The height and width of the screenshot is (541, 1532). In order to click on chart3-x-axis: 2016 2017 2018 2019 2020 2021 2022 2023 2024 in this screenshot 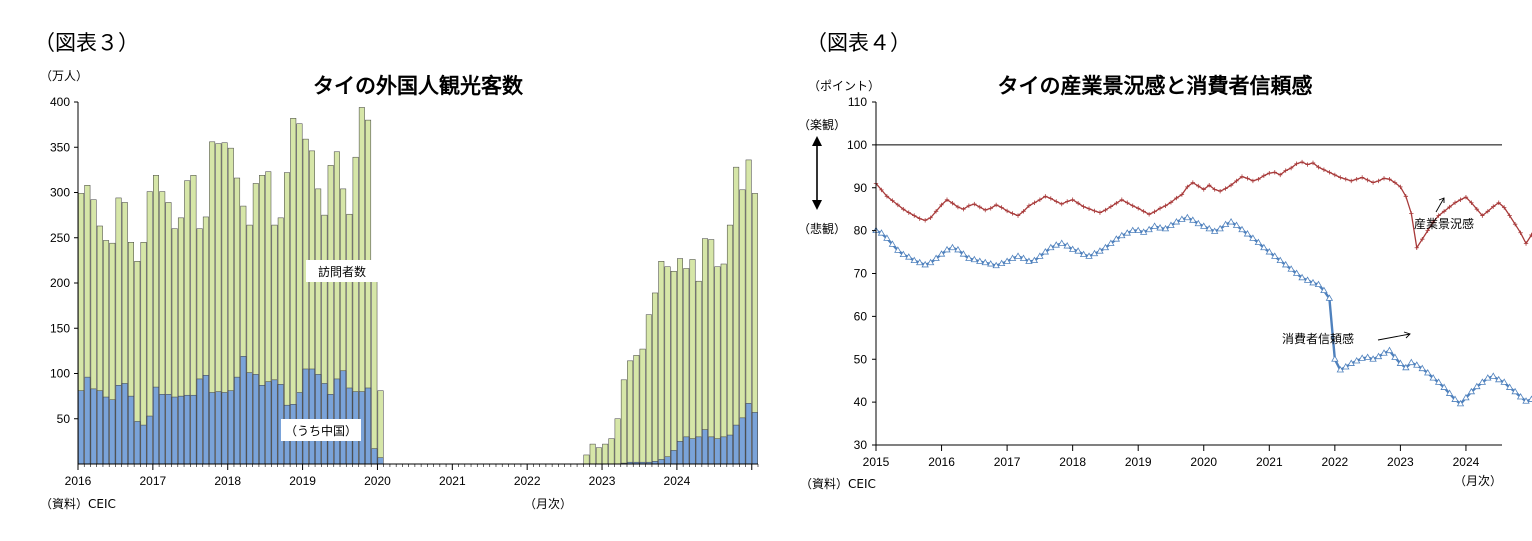, I will do `click(412, 476)`.